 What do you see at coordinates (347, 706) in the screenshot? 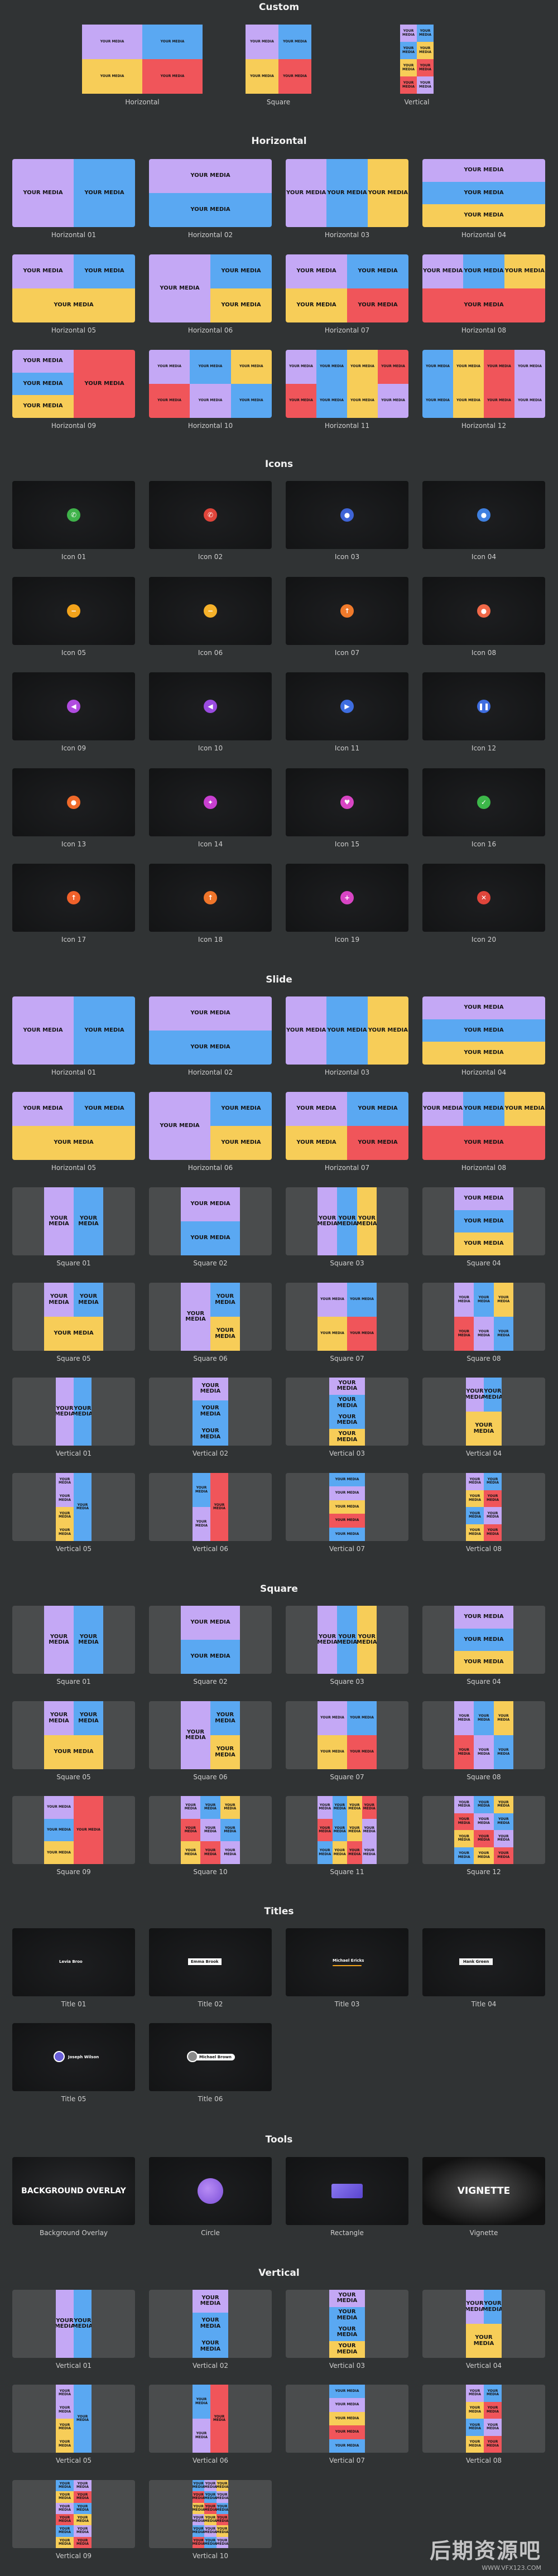
I see `icon-preset-card: ▶` at bounding box center [347, 706].